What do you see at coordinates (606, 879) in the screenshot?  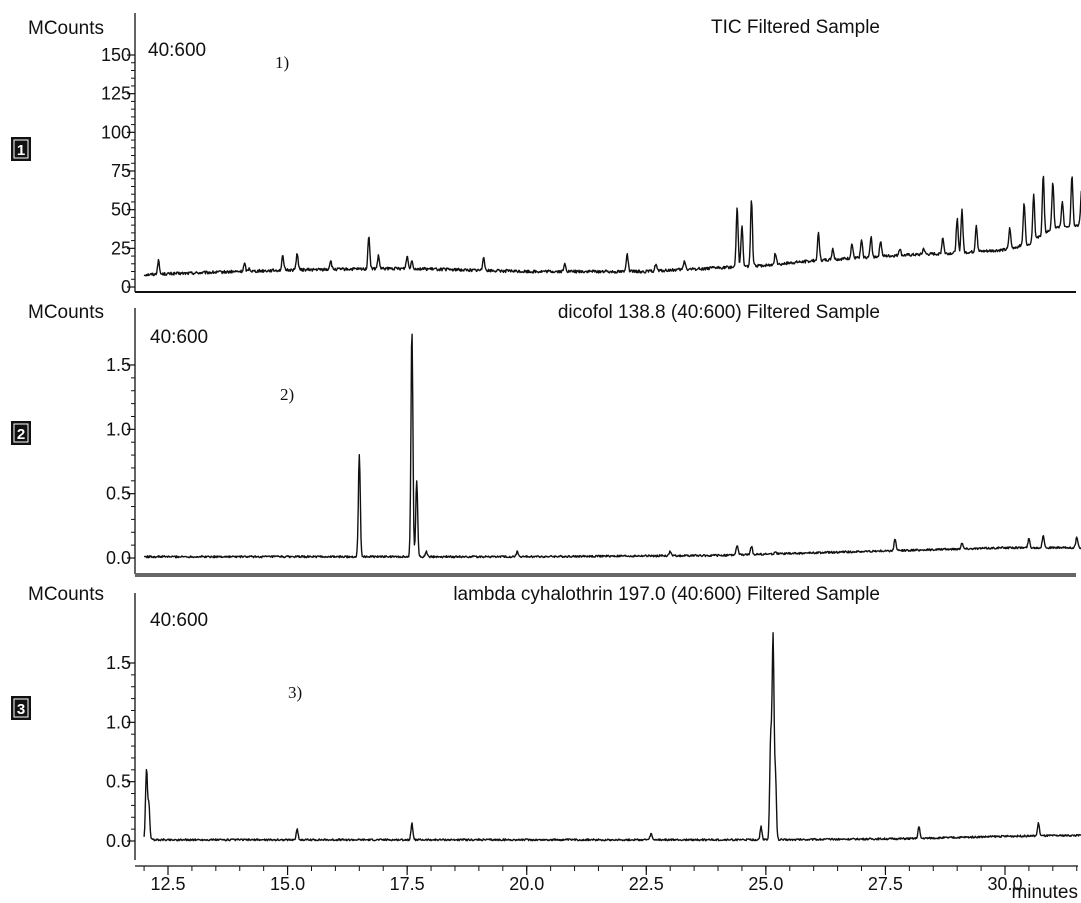 I see `x-axis: 12.5 15.0 17.5 20.0 22.5 25.0 27.5 30.0` at bounding box center [606, 879].